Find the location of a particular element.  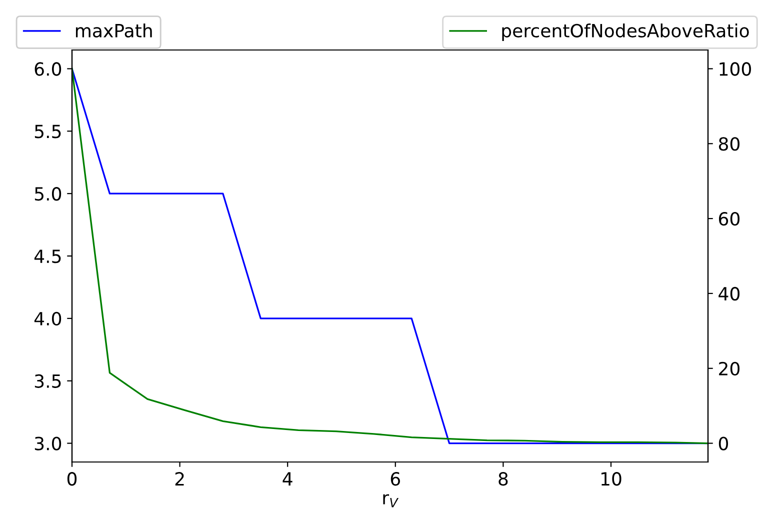

legend-label: maxPath is located at coordinates (114, 31).